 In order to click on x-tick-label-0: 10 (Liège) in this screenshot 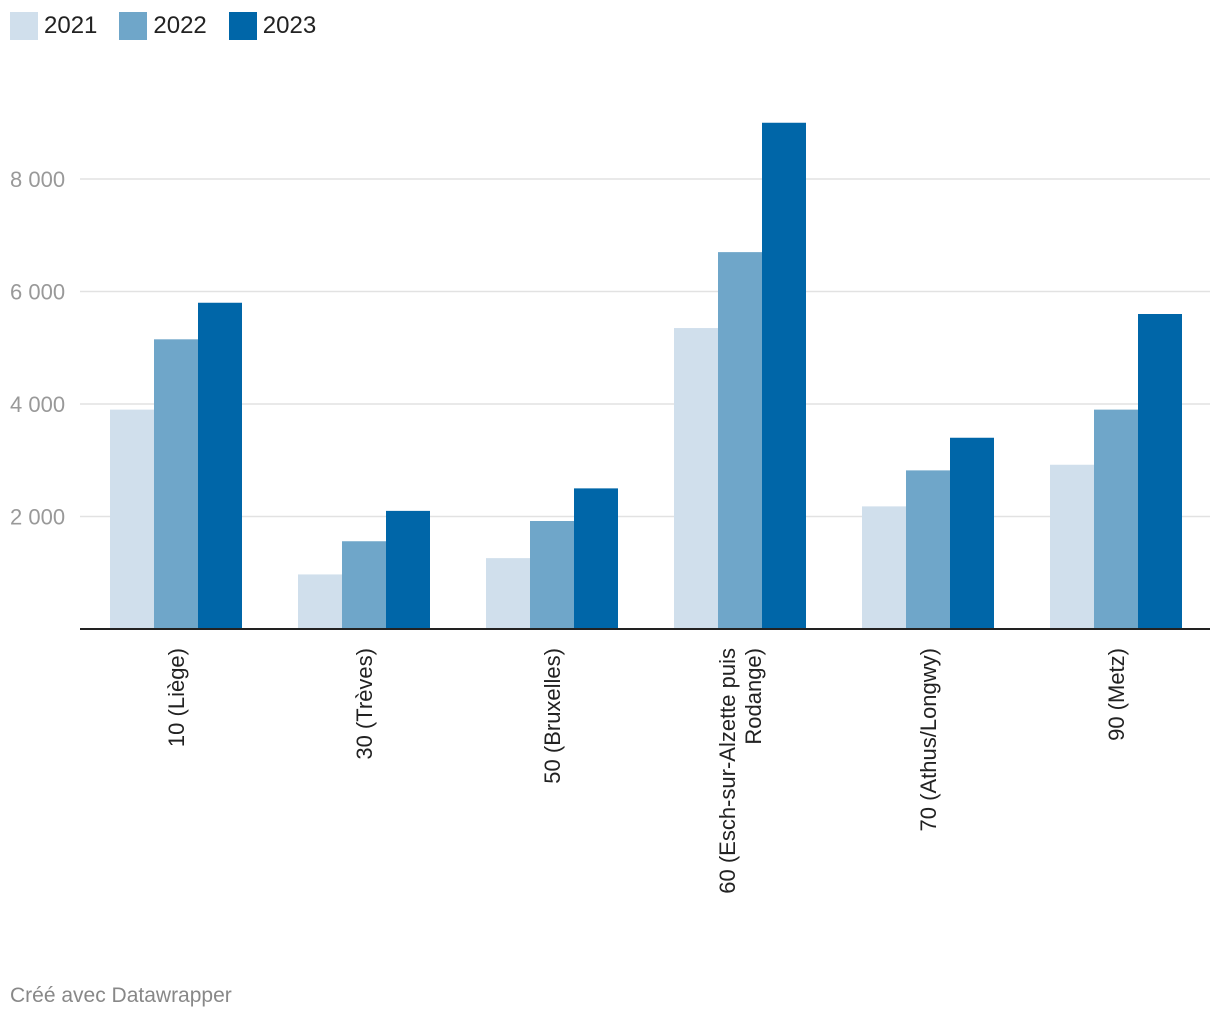, I will do `click(176, 697)`.